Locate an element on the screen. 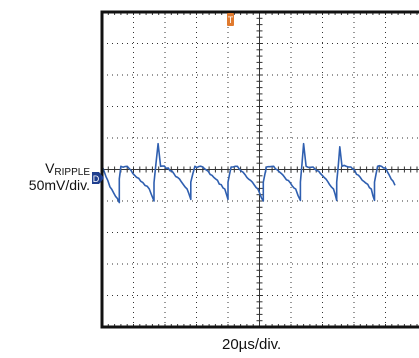 The height and width of the screenshot is (358, 419). channel-marker-label: D is located at coordinates (96, 179).